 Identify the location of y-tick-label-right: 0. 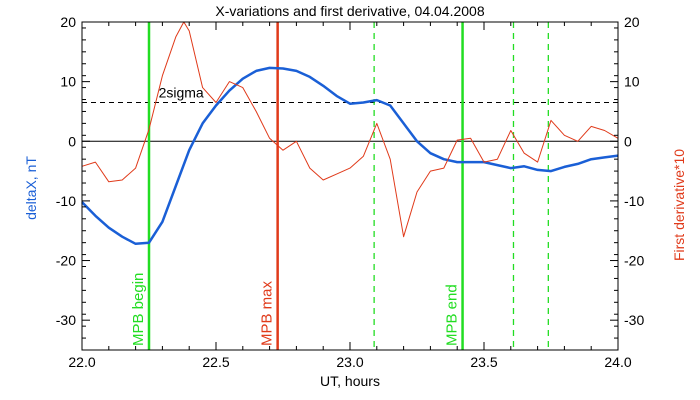
(628, 141).